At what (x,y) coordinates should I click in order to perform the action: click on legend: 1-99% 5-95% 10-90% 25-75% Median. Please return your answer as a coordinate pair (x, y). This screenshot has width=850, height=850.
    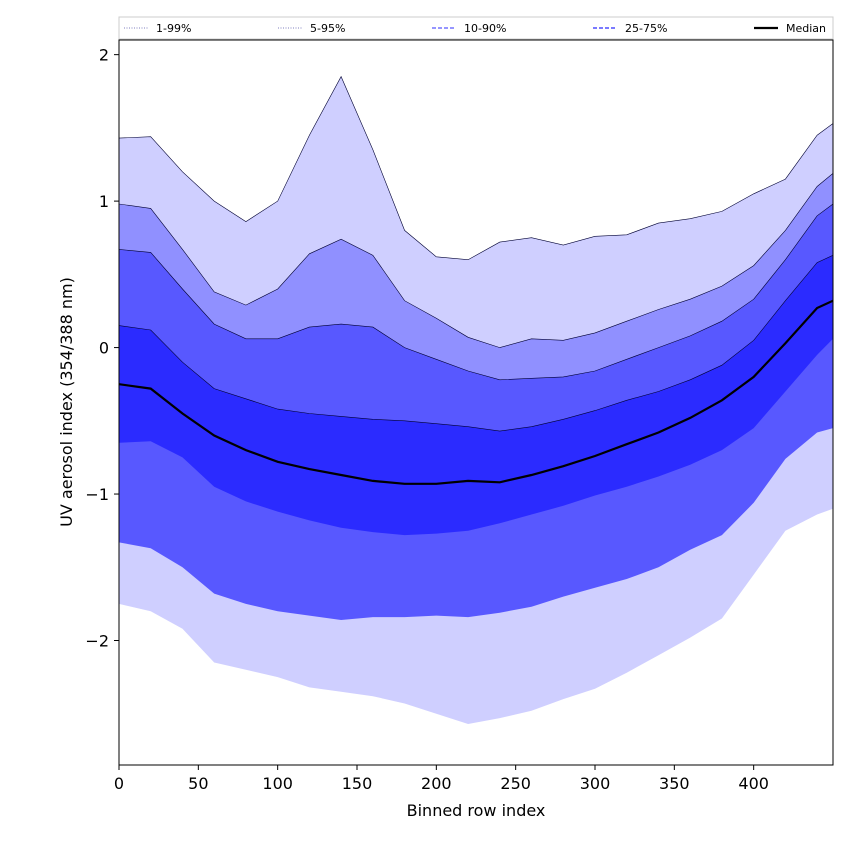
    Looking at the image, I should click on (476, 28).